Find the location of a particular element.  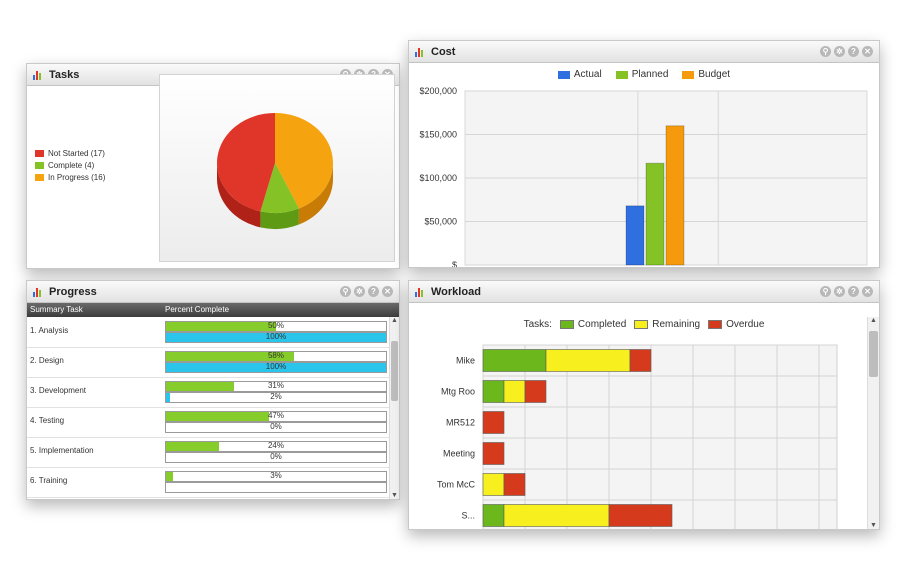

percent-label: 3% is located at coordinates (276, 475).